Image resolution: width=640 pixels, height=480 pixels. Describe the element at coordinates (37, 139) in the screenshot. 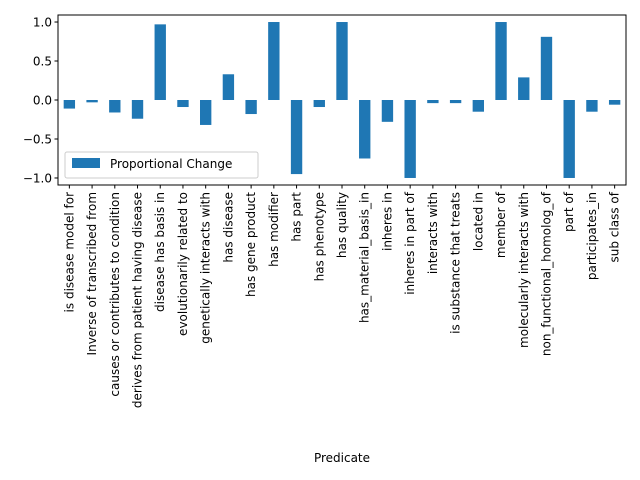

I see `y-tick-label: −0.5` at that location.